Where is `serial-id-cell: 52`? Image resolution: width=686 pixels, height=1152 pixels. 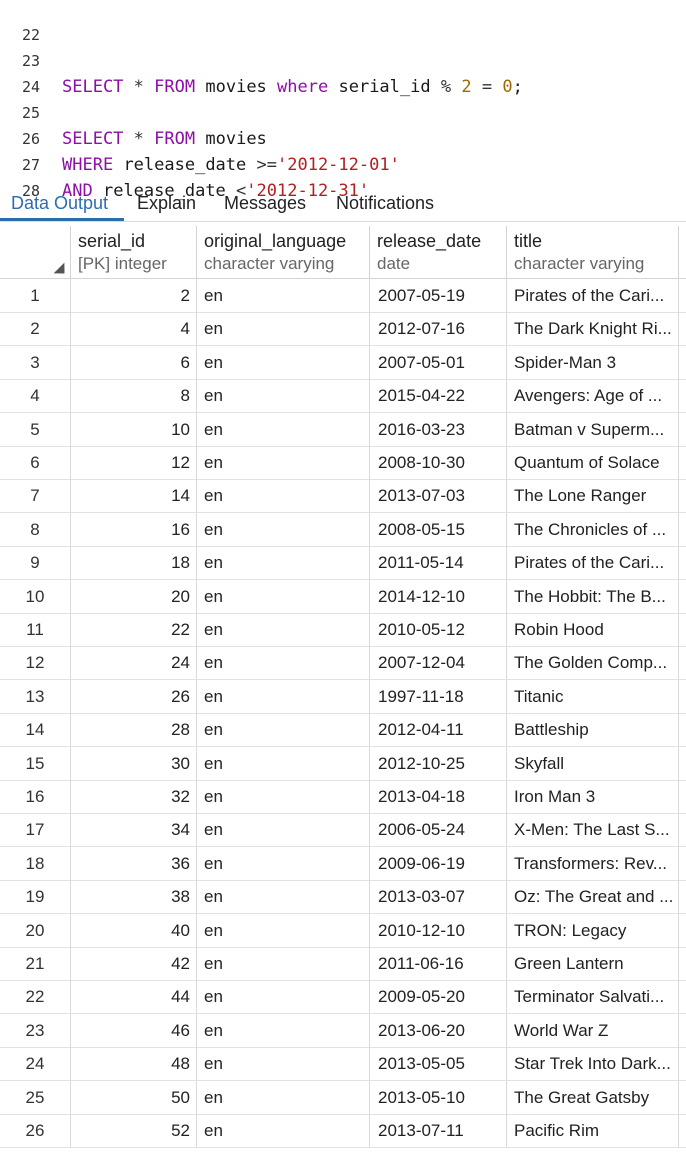
serial-id-cell: 52 is located at coordinates (134, 1130).